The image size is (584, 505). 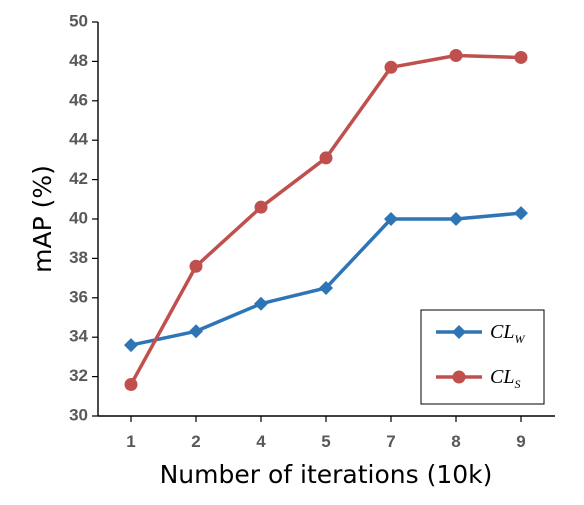 I want to click on legend-box, so click(x=482, y=357).